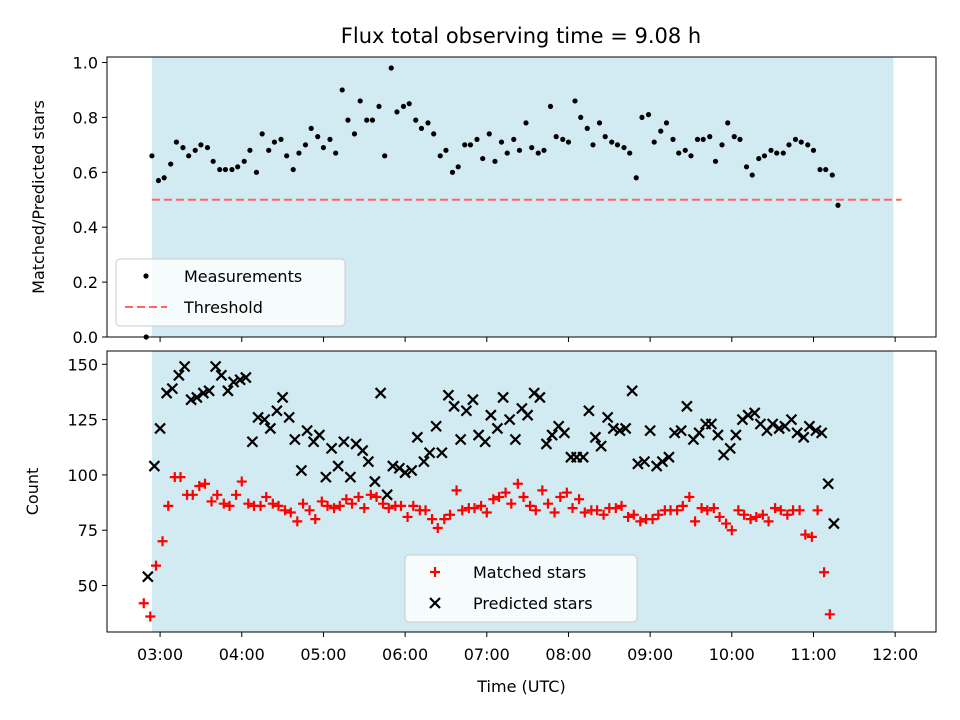 The width and height of the screenshot is (960, 720). I want to click on top-legend: Measurements Threshold, so click(230, 292).